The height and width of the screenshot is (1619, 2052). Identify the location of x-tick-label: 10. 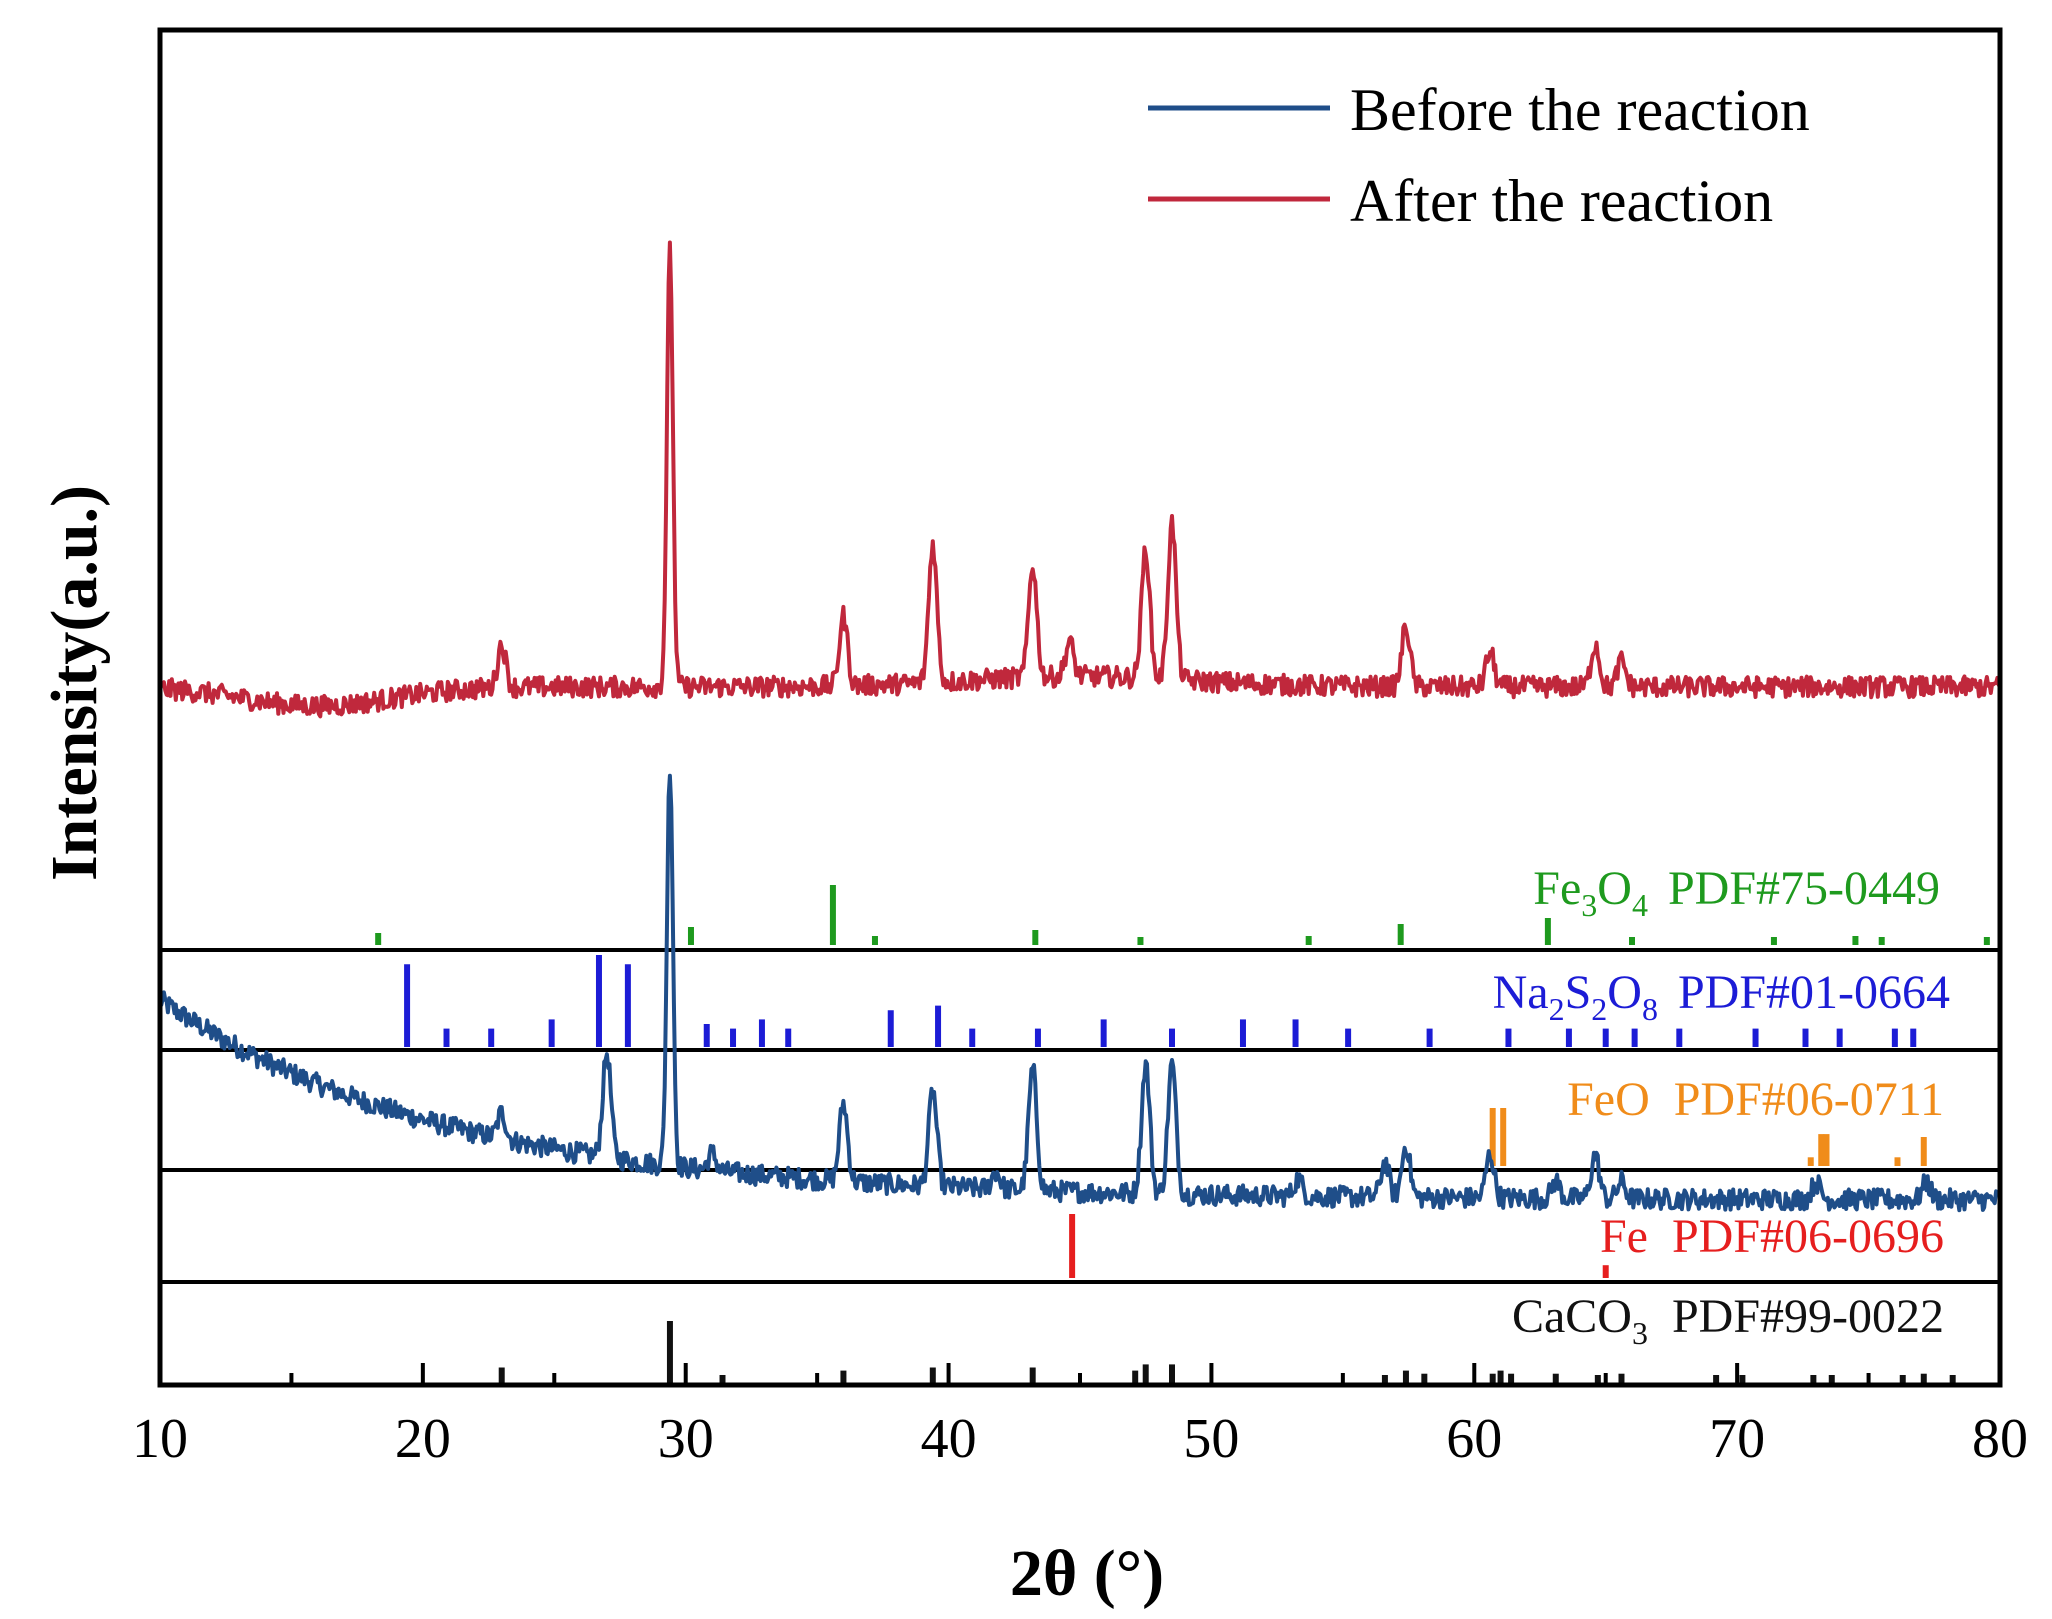
(160, 1439).